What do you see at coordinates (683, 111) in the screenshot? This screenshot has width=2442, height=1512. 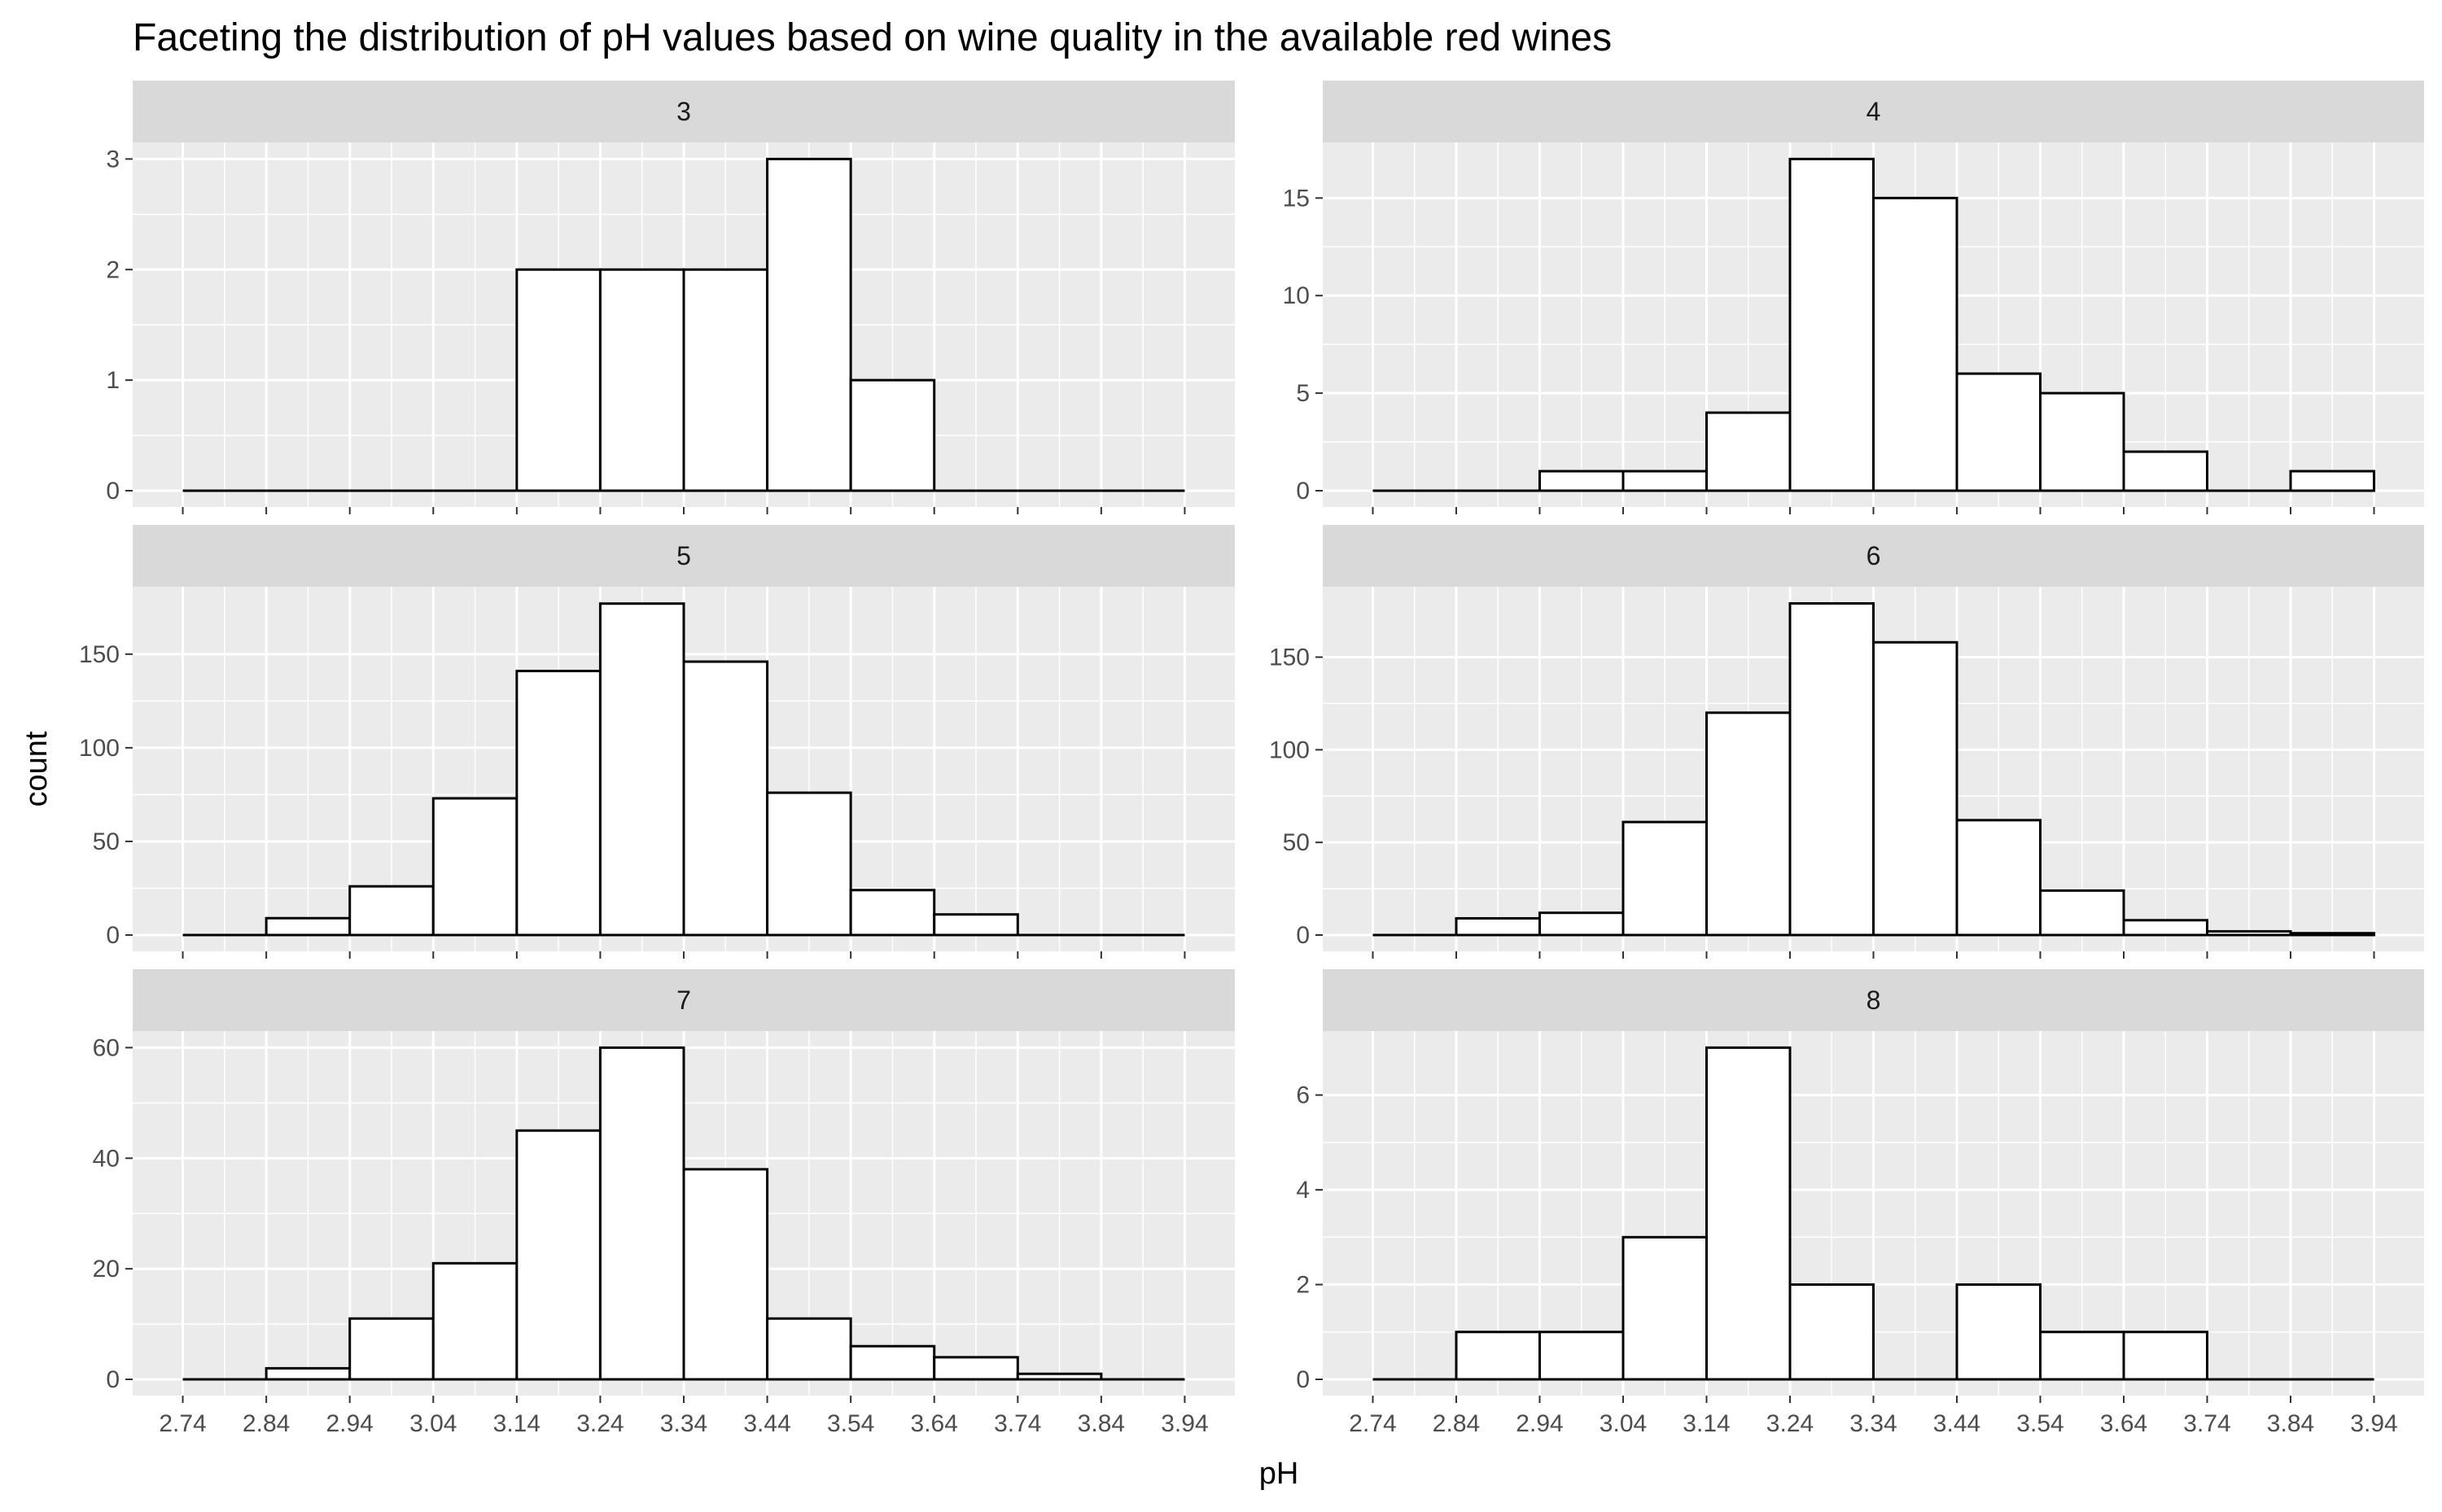 I see `facet-strip-label: 3` at bounding box center [683, 111].